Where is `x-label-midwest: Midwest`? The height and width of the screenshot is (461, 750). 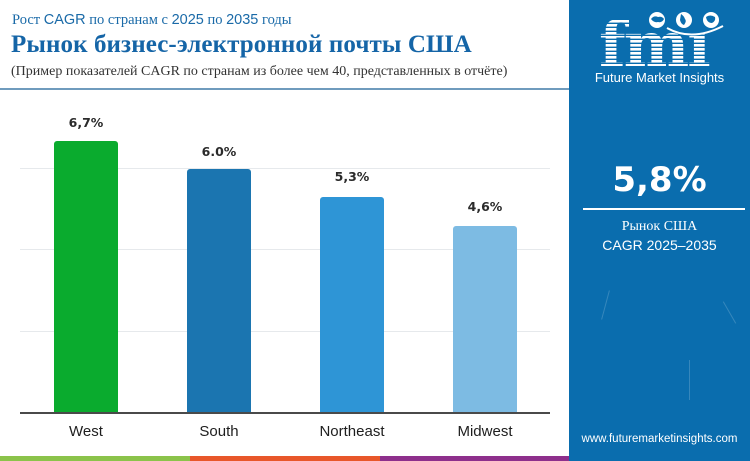 x-label-midwest: Midwest is located at coordinates (485, 431).